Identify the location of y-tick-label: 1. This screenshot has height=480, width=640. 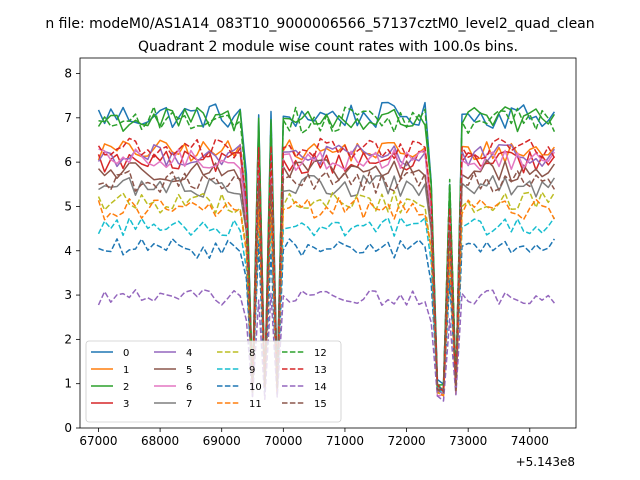
(68, 384).